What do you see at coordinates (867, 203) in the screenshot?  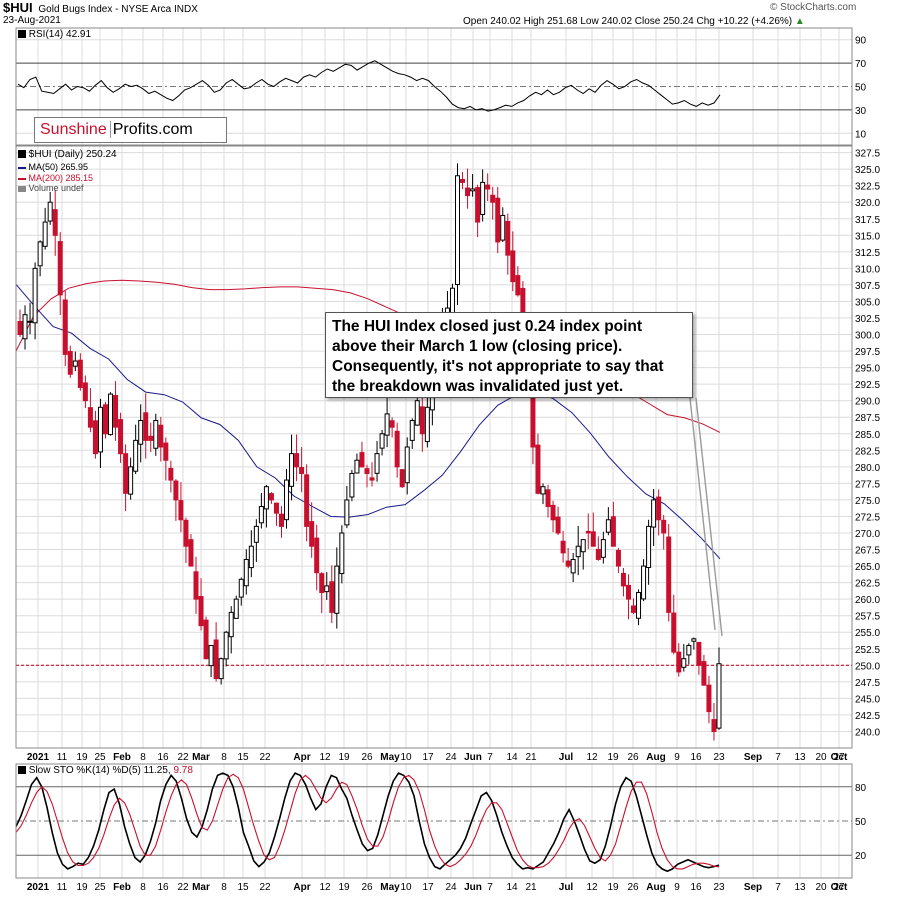 I see `price-tick-label: 320.0` at bounding box center [867, 203].